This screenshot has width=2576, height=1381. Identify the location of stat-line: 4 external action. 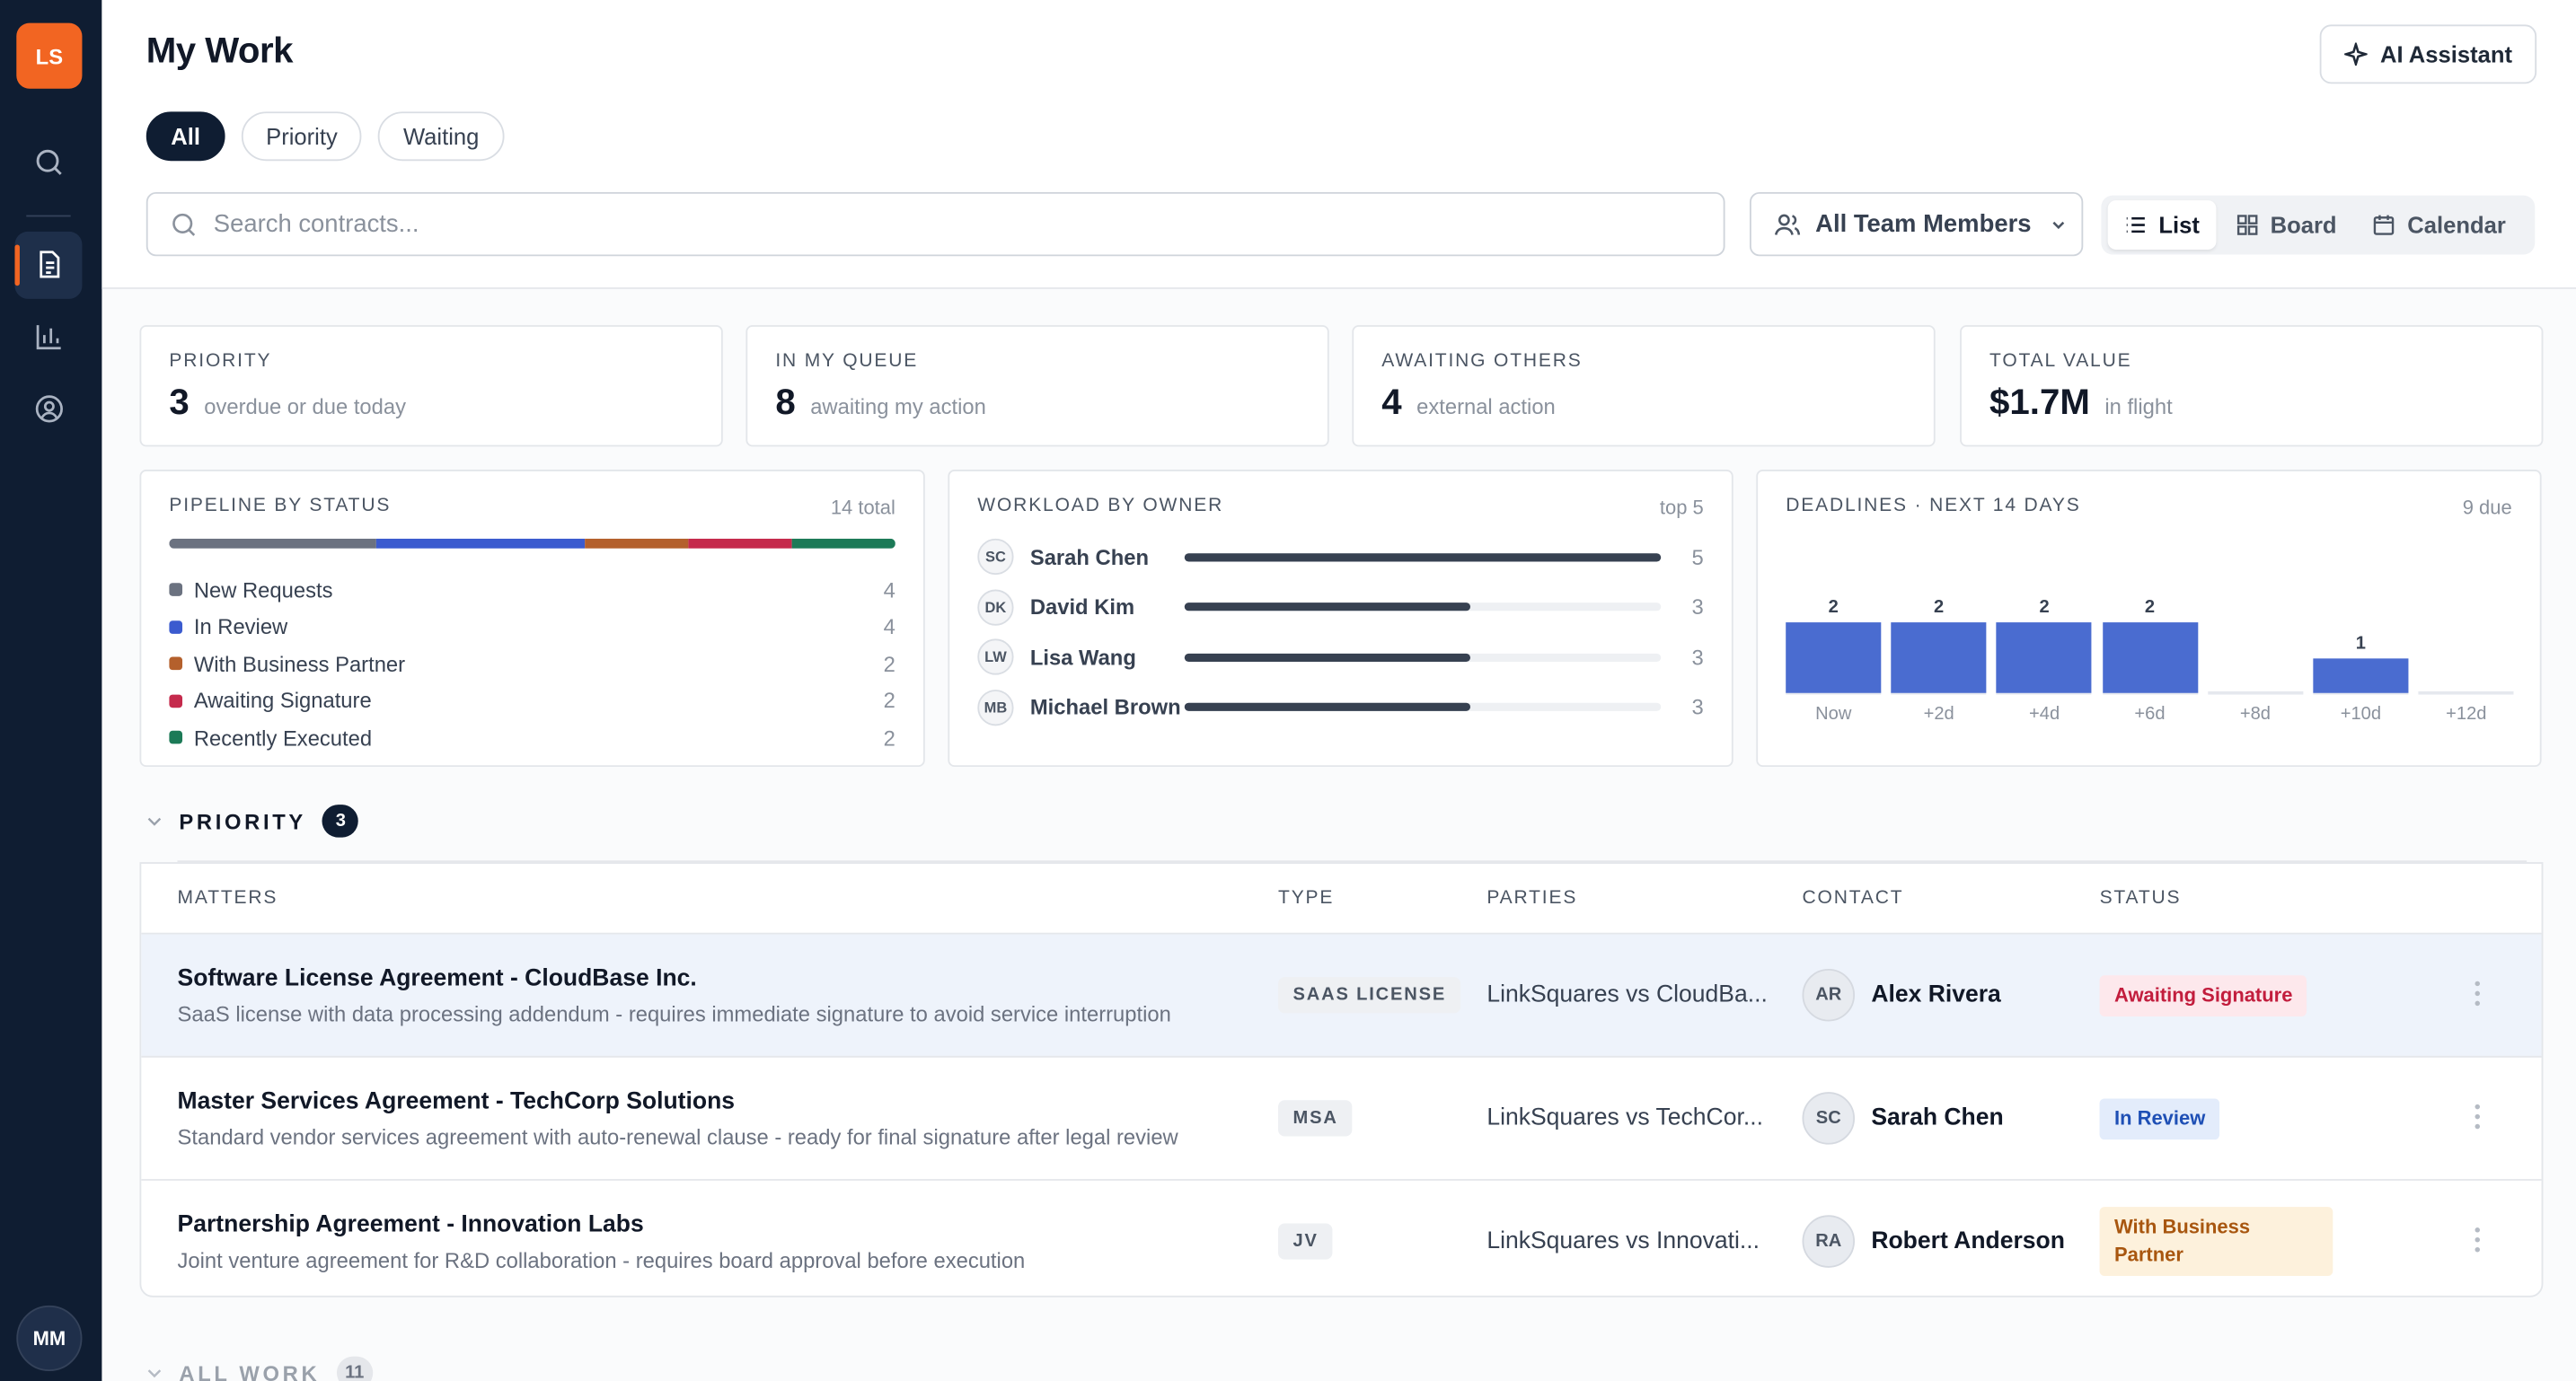
(1643, 402).